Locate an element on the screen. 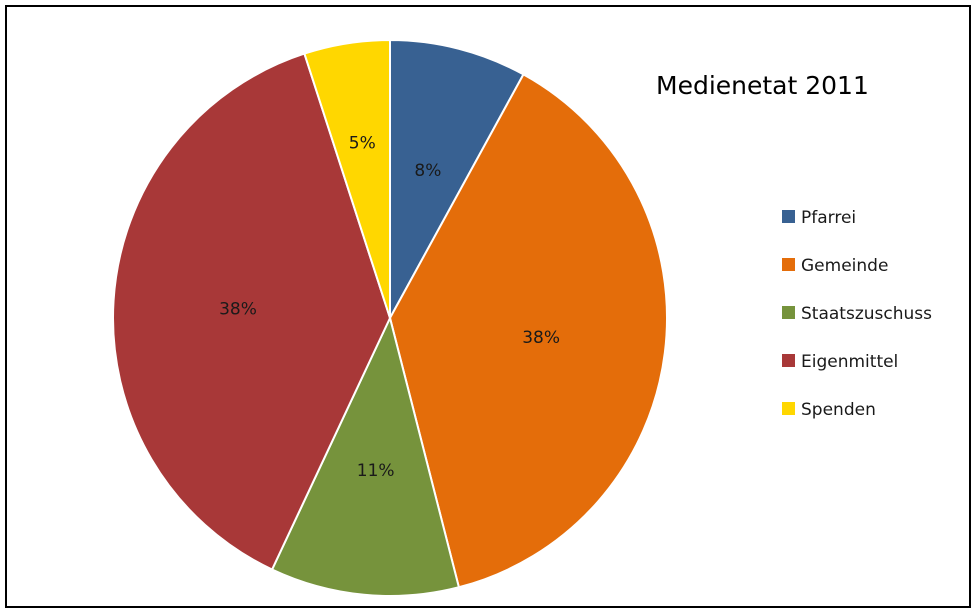  legend-item-eigenmittel: Eigenmittel is located at coordinates (840, 362).